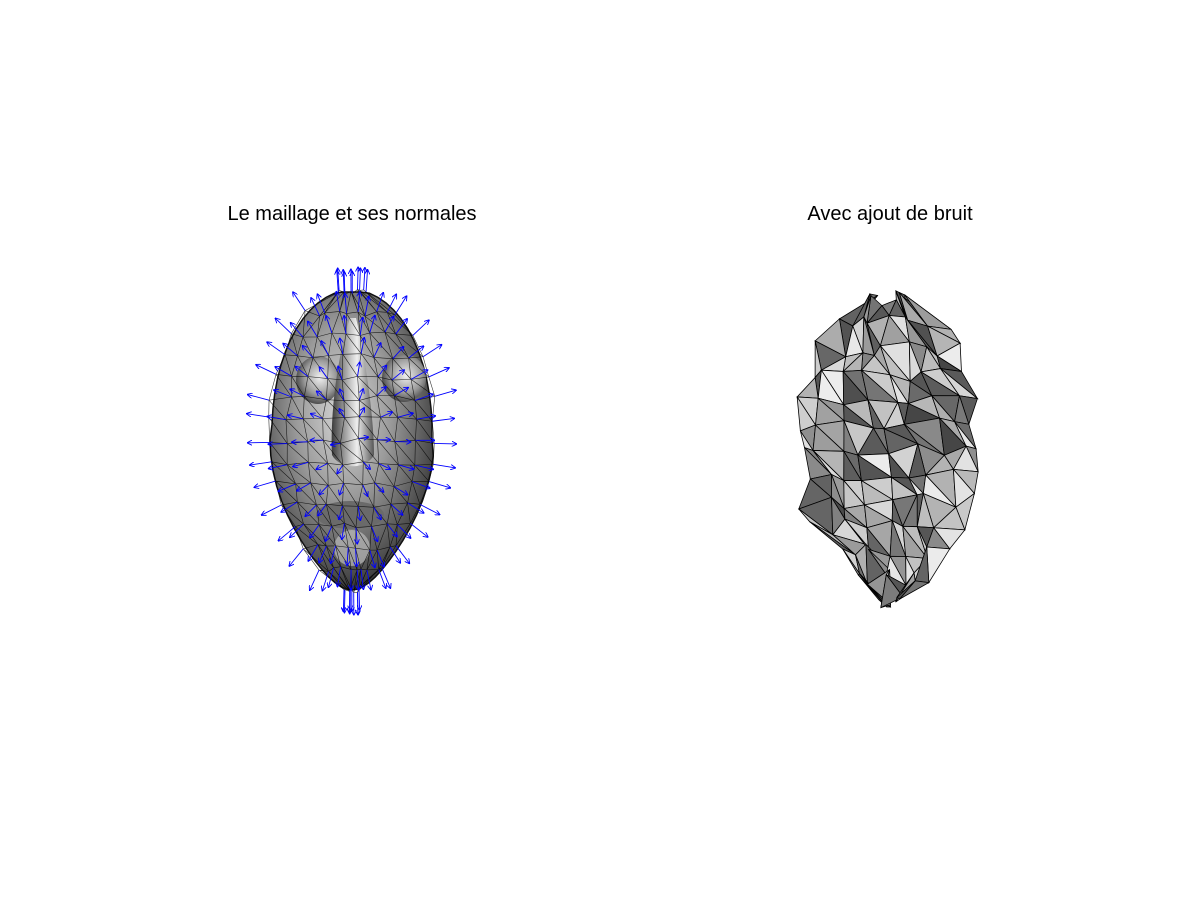  I want to click on noisy-face-mesh, so click(887, 449).